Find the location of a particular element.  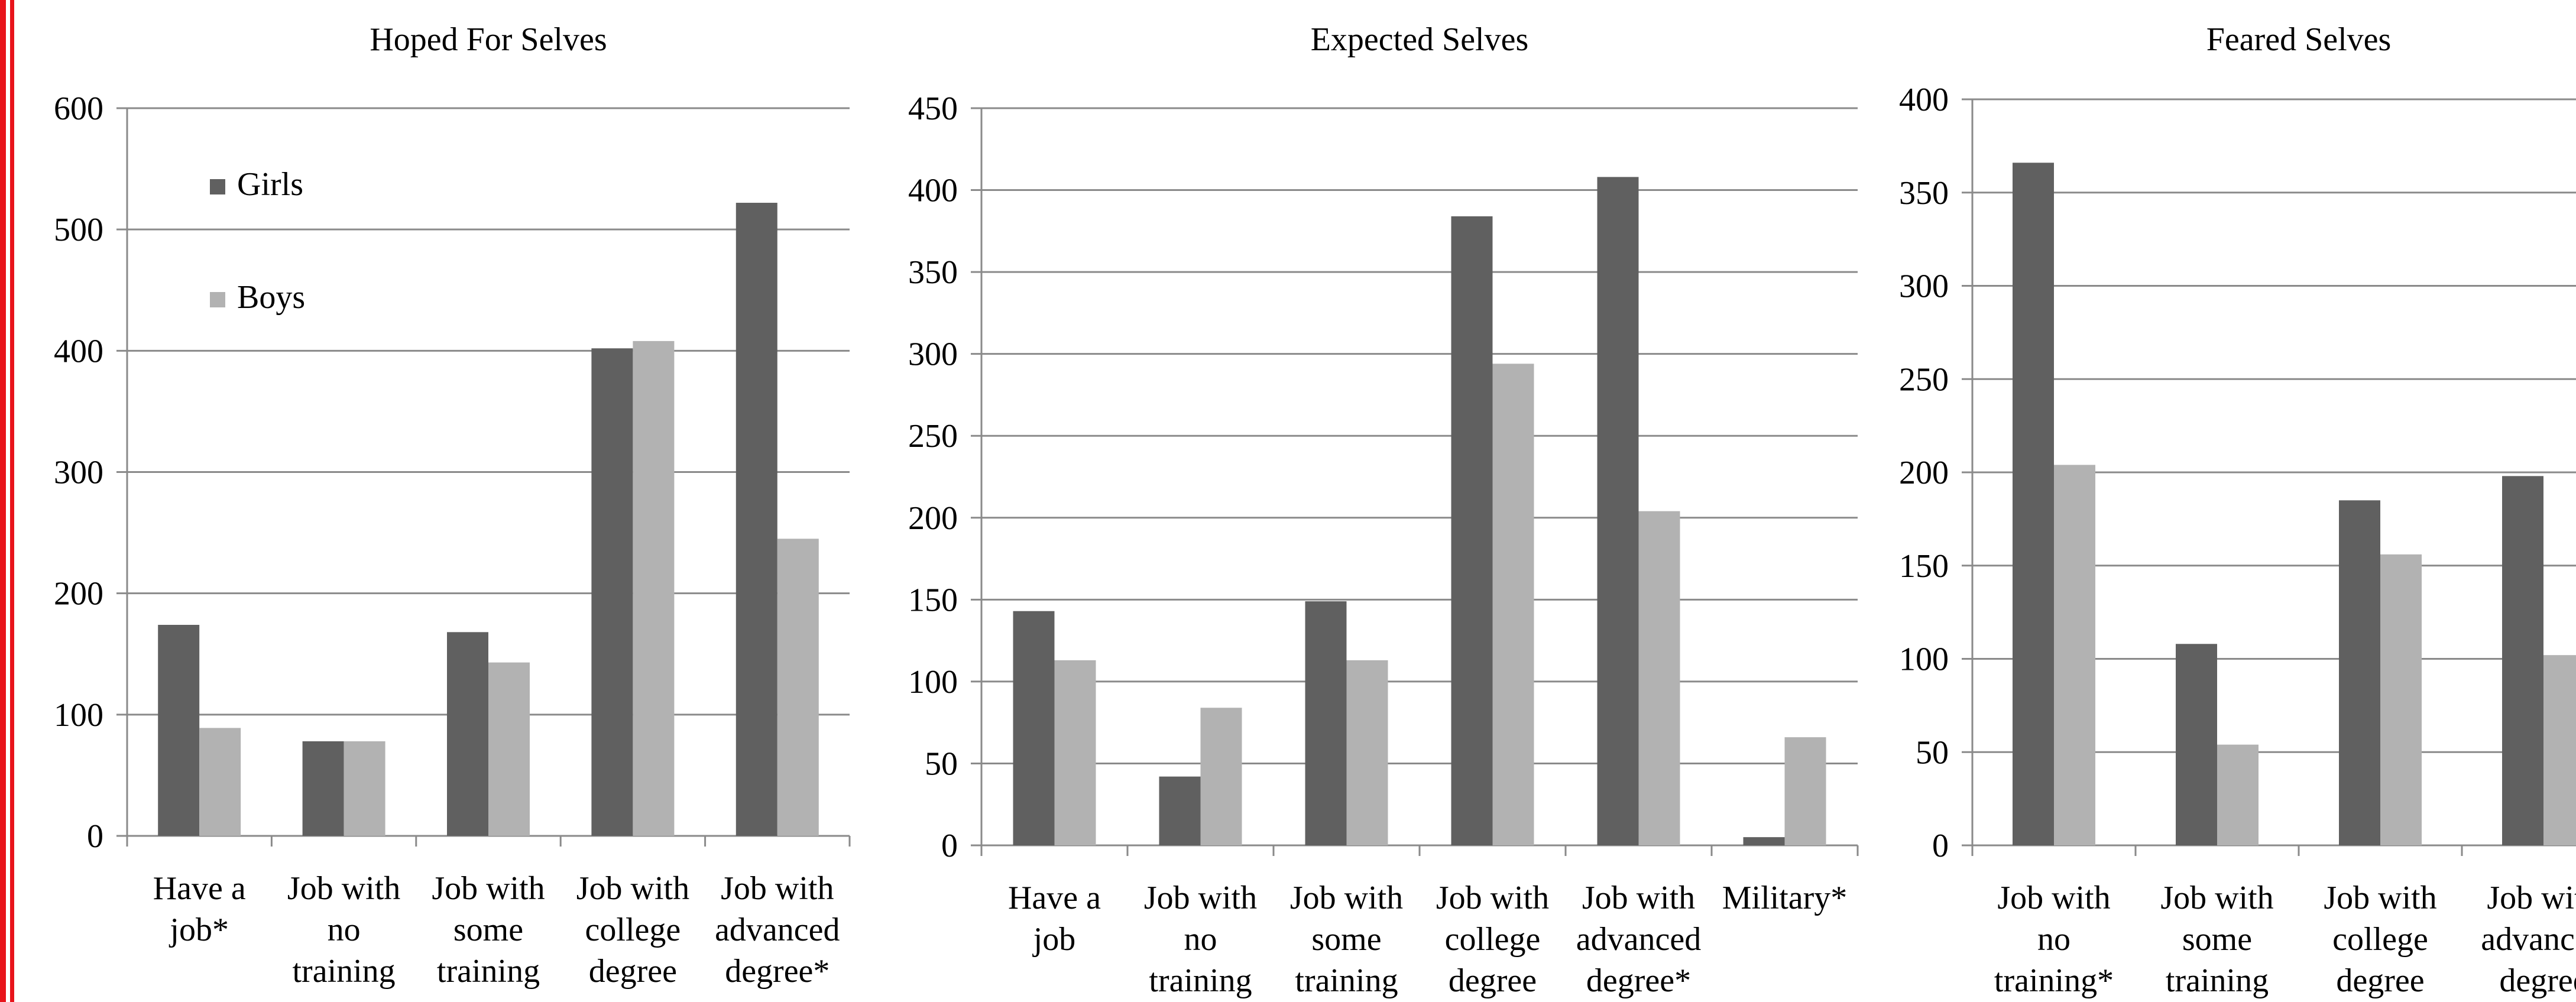

x-tick-label: Have a job is located at coordinates (1054, 919).